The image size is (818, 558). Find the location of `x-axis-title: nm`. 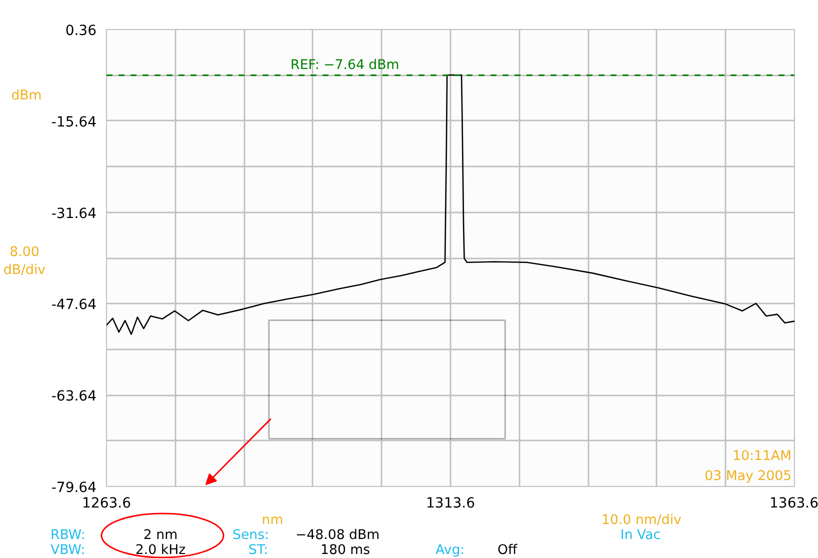

x-axis-title: nm is located at coordinates (273, 520).